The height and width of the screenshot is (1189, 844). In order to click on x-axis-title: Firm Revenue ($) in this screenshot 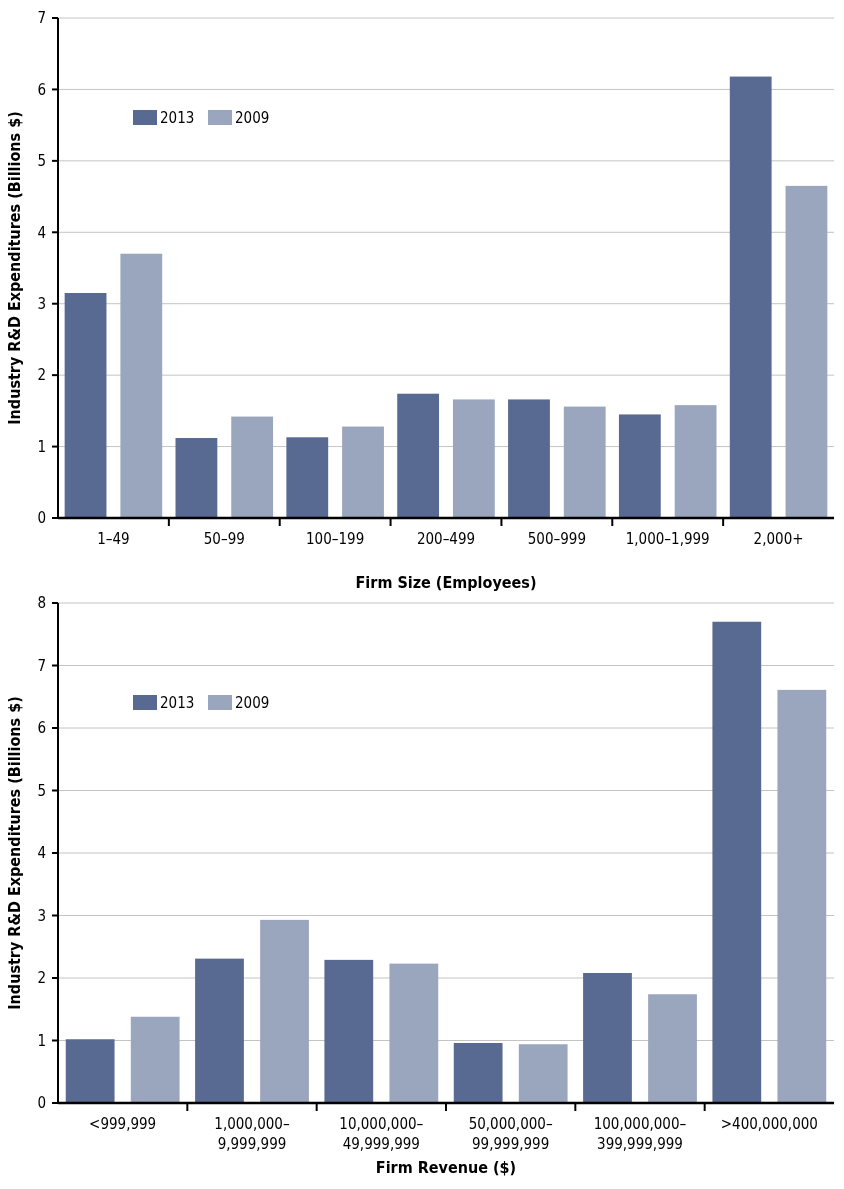, I will do `click(446, 1167)`.